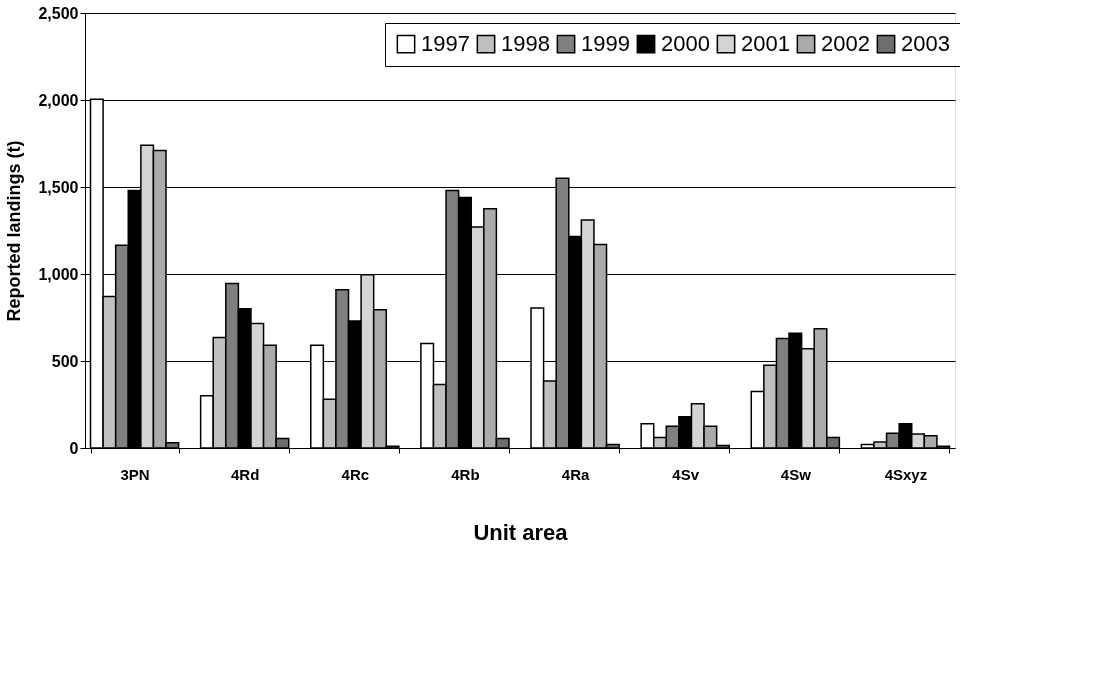 This screenshot has height=691, width=1093. I want to click on x-tick-label: 3PN, so click(135, 474).